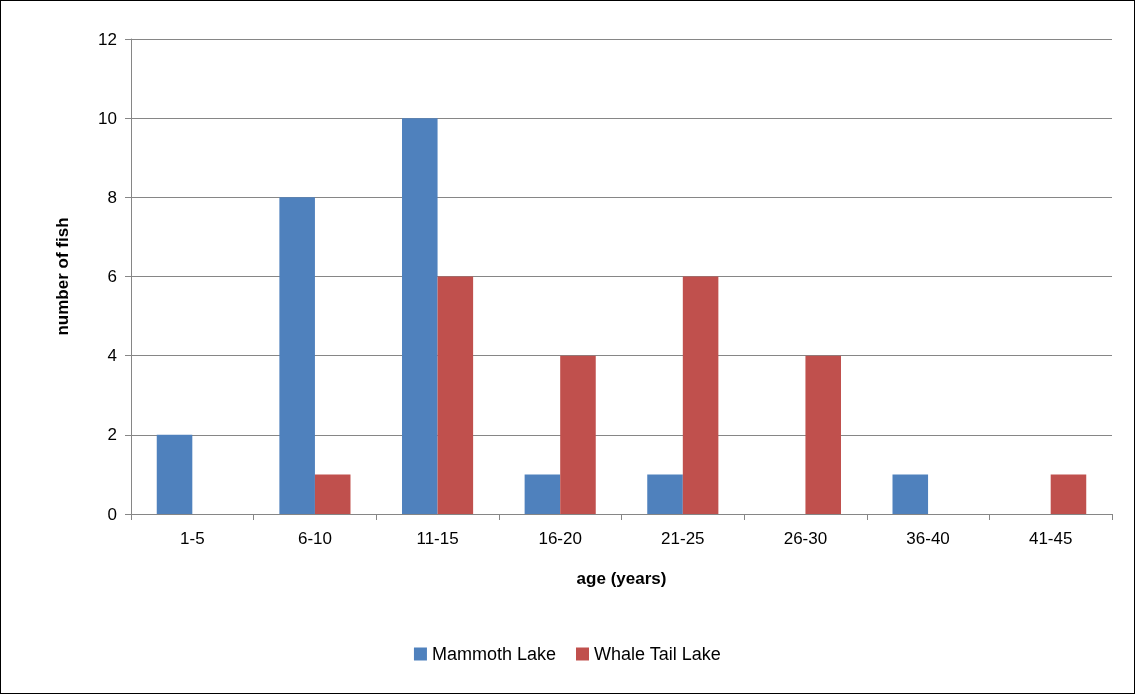 This screenshot has height=694, width=1135. Describe the element at coordinates (112, 197) in the screenshot. I see `y-tick-label: 8` at that location.